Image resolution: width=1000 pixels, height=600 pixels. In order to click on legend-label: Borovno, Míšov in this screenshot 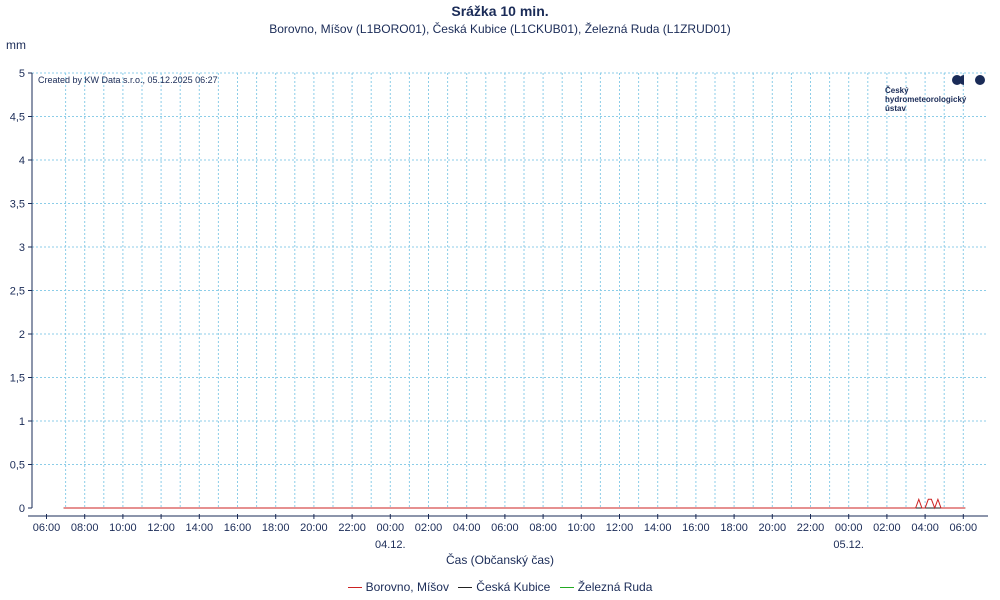, I will do `click(407, 587)`.